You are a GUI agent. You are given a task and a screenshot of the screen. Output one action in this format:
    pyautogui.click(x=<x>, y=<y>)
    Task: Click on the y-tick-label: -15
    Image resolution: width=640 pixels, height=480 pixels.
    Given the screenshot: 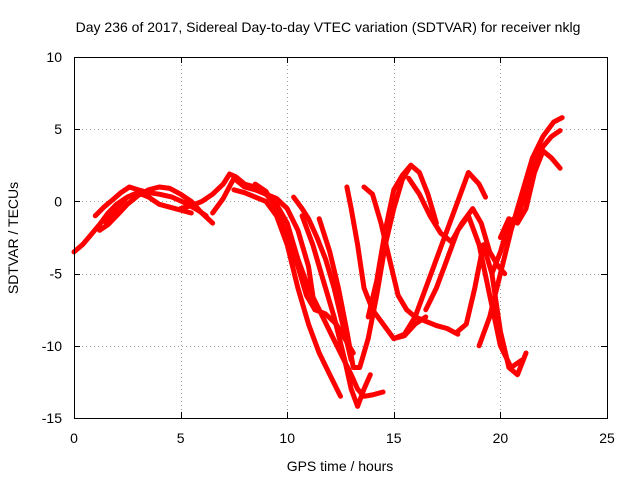 What is the action you would take?
    pyautogui.click(x=52, y=418)
    